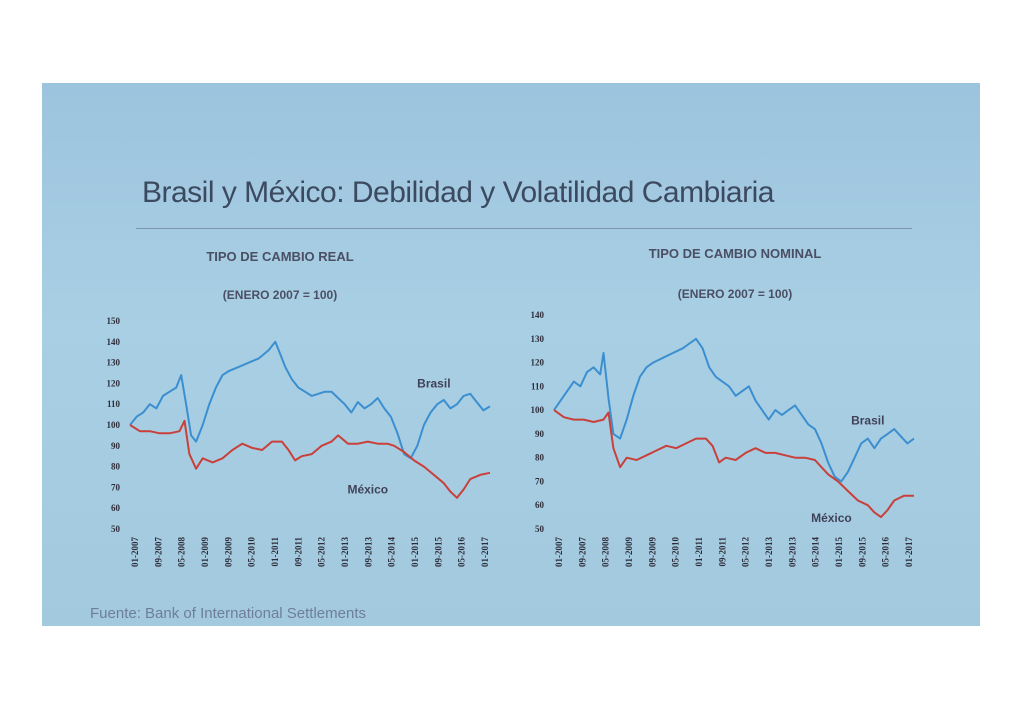 The width and height of the screenshot is (1024, 709). What do you see at coordinates (114, 321) in the screenshot?
I see `y-tick-label: 150` at bounding box center [114, 321].